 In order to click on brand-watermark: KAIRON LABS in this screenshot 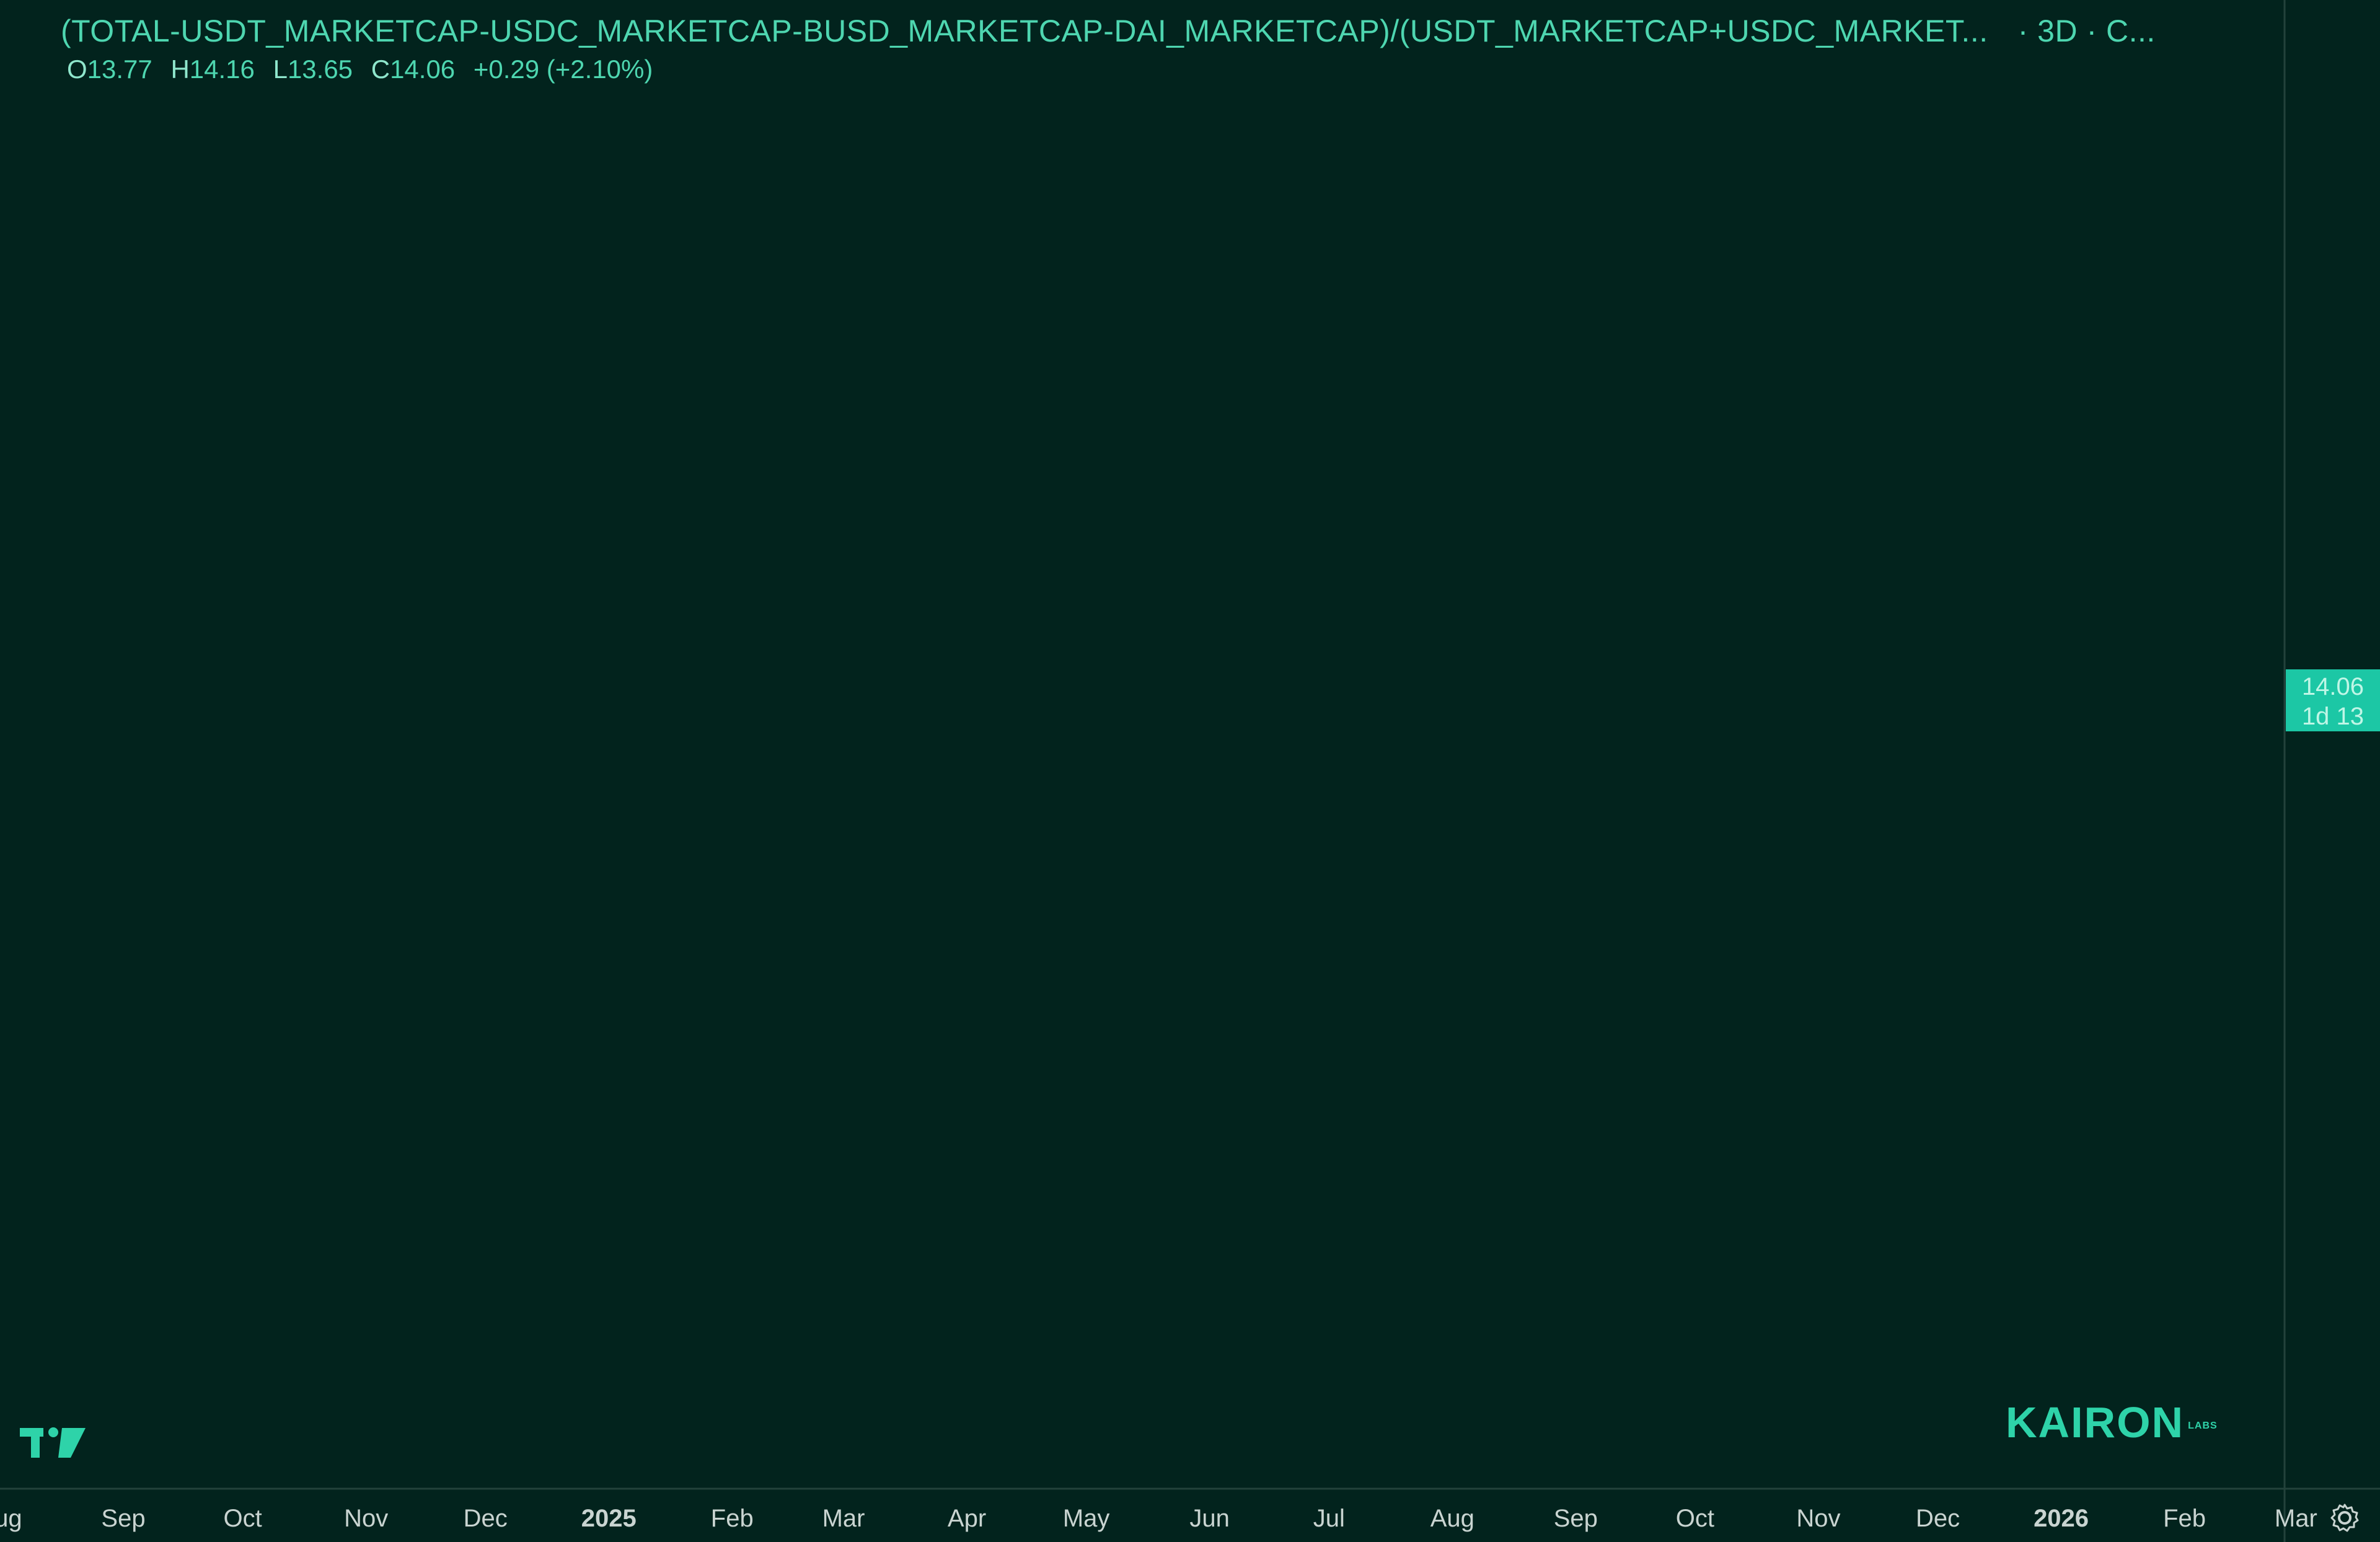, I will do `click(2112, 1422)`.